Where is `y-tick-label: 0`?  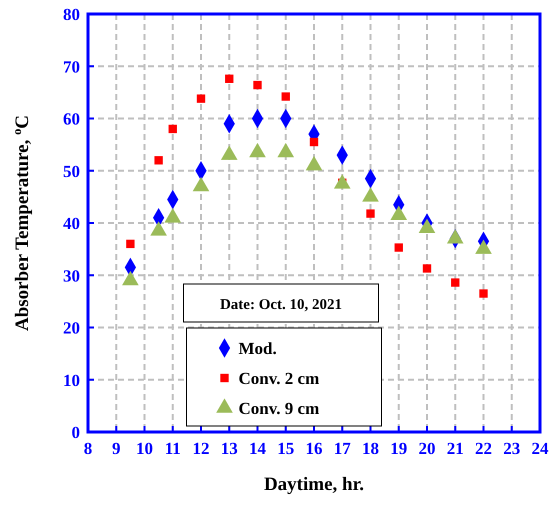
y-tick-label: 0 is located at coordinates (76, 432).